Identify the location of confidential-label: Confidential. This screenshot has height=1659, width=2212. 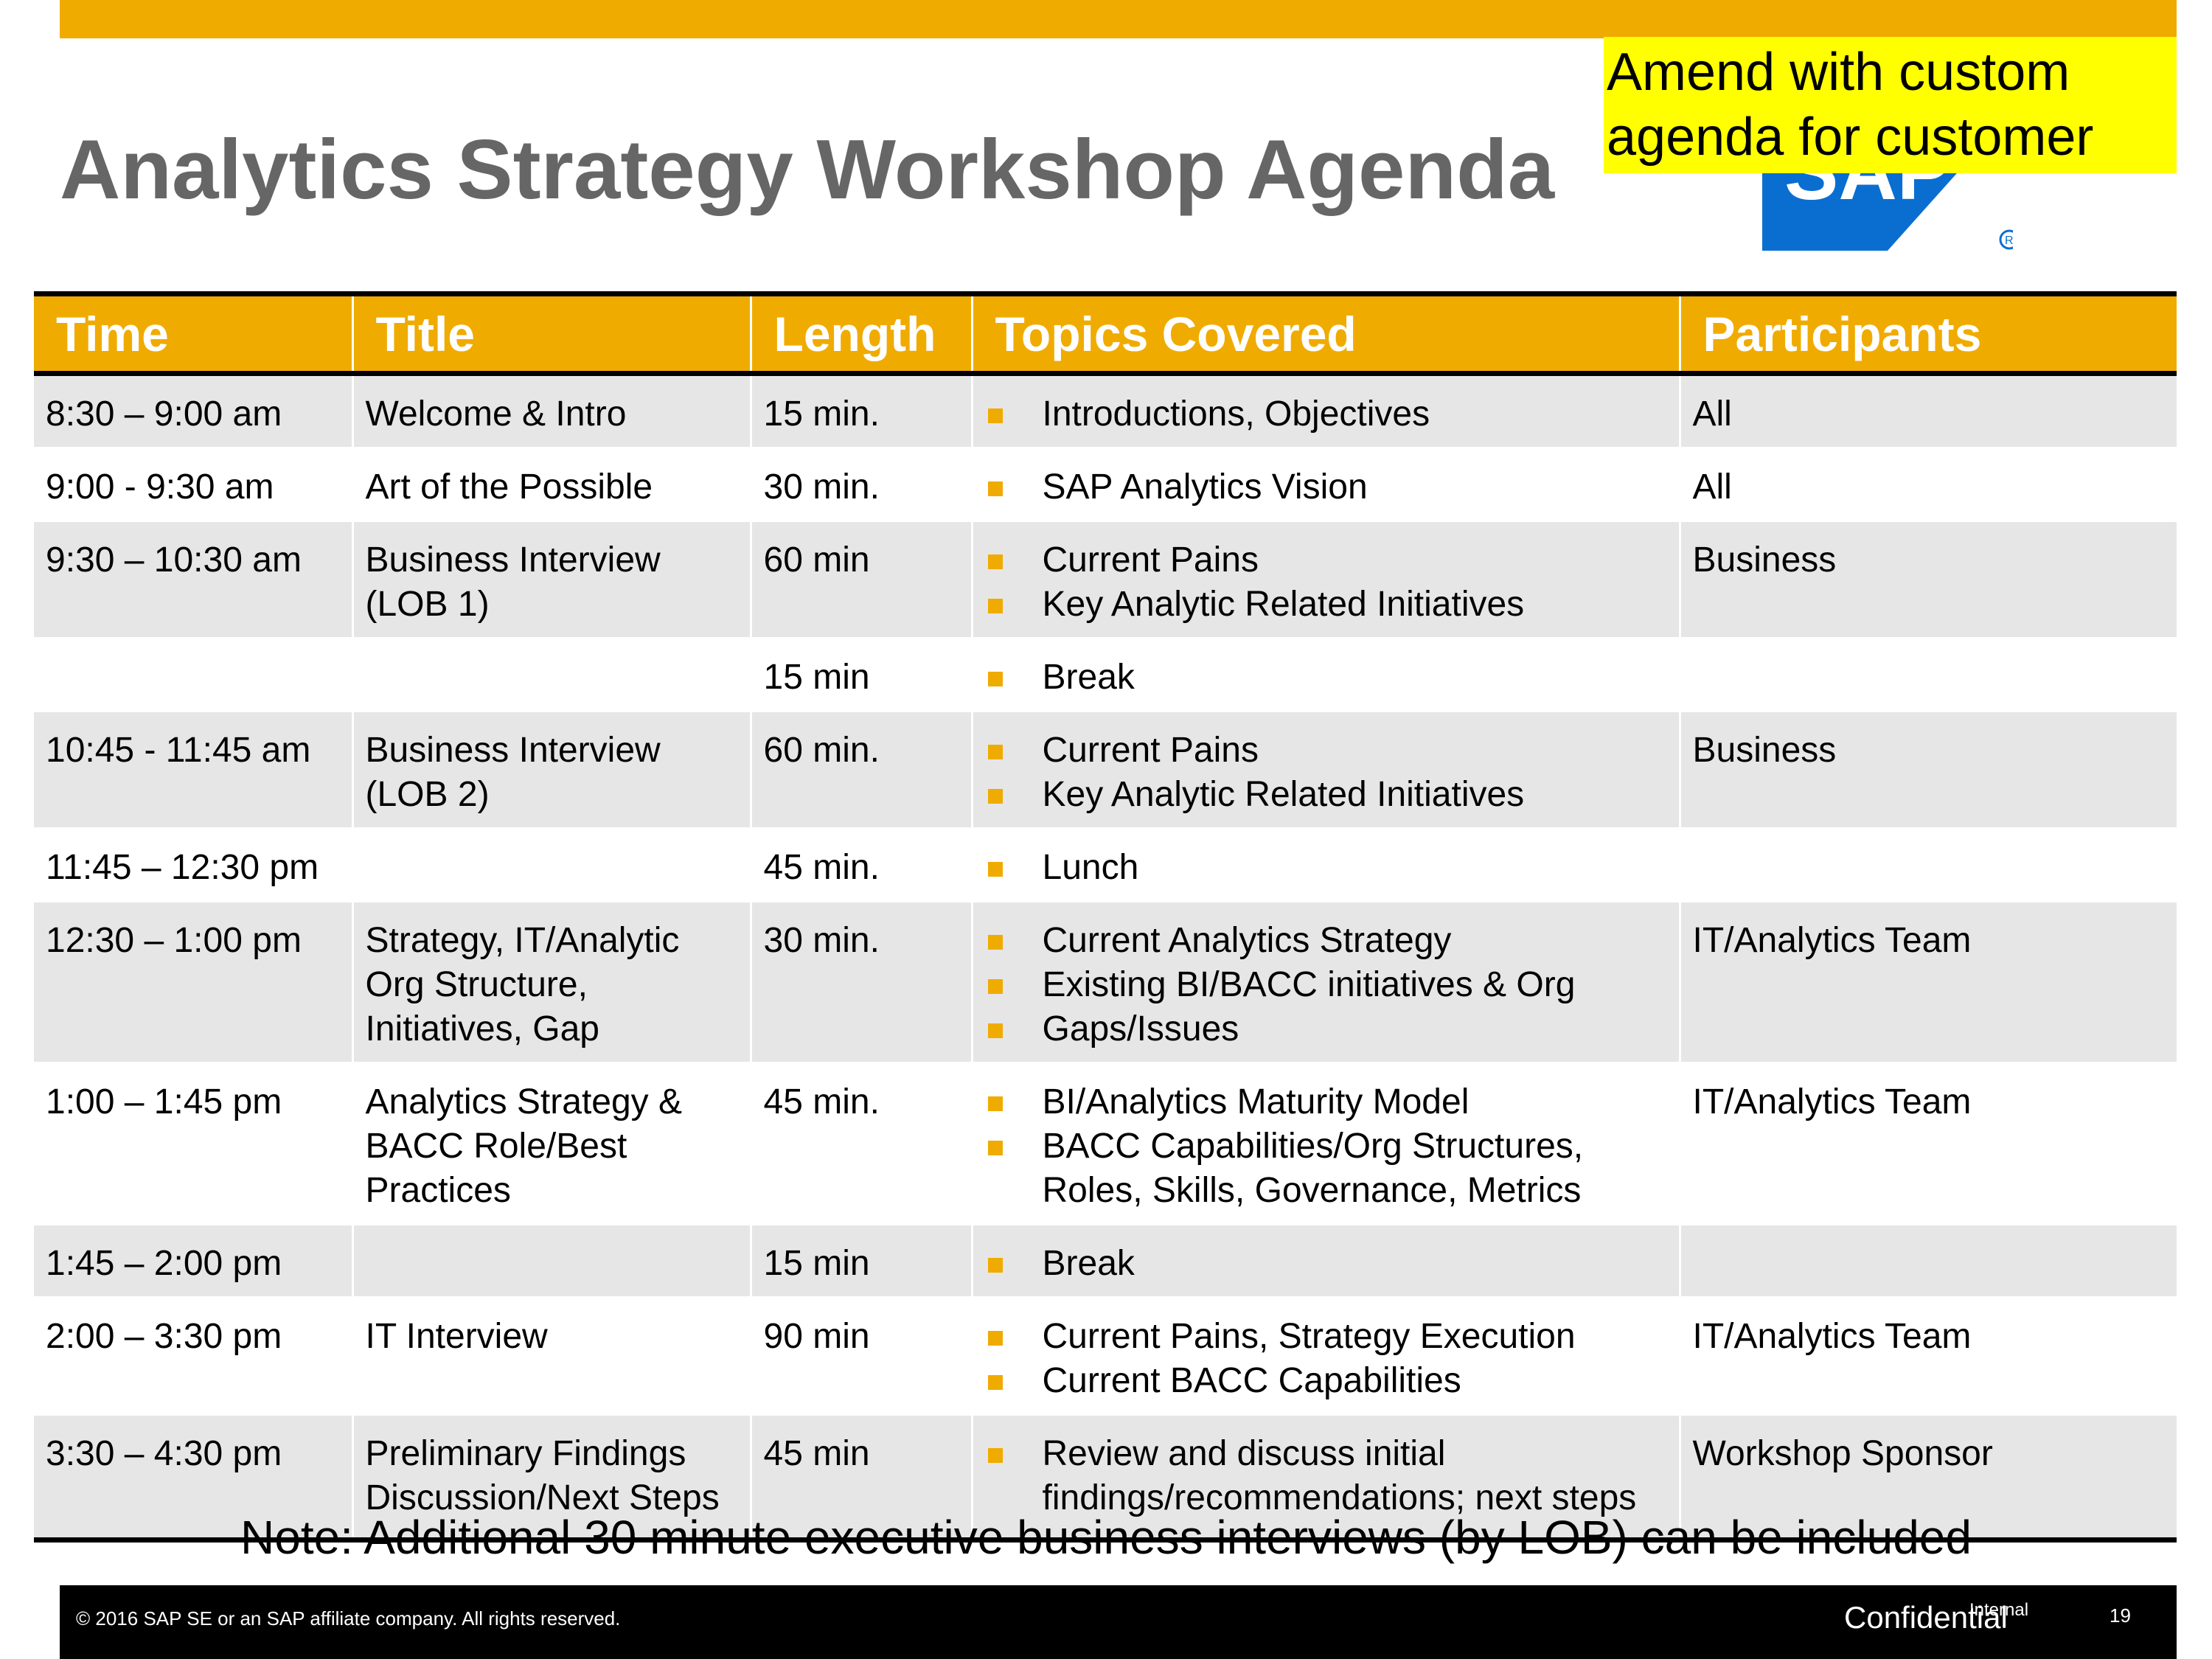
(1926, 1617).